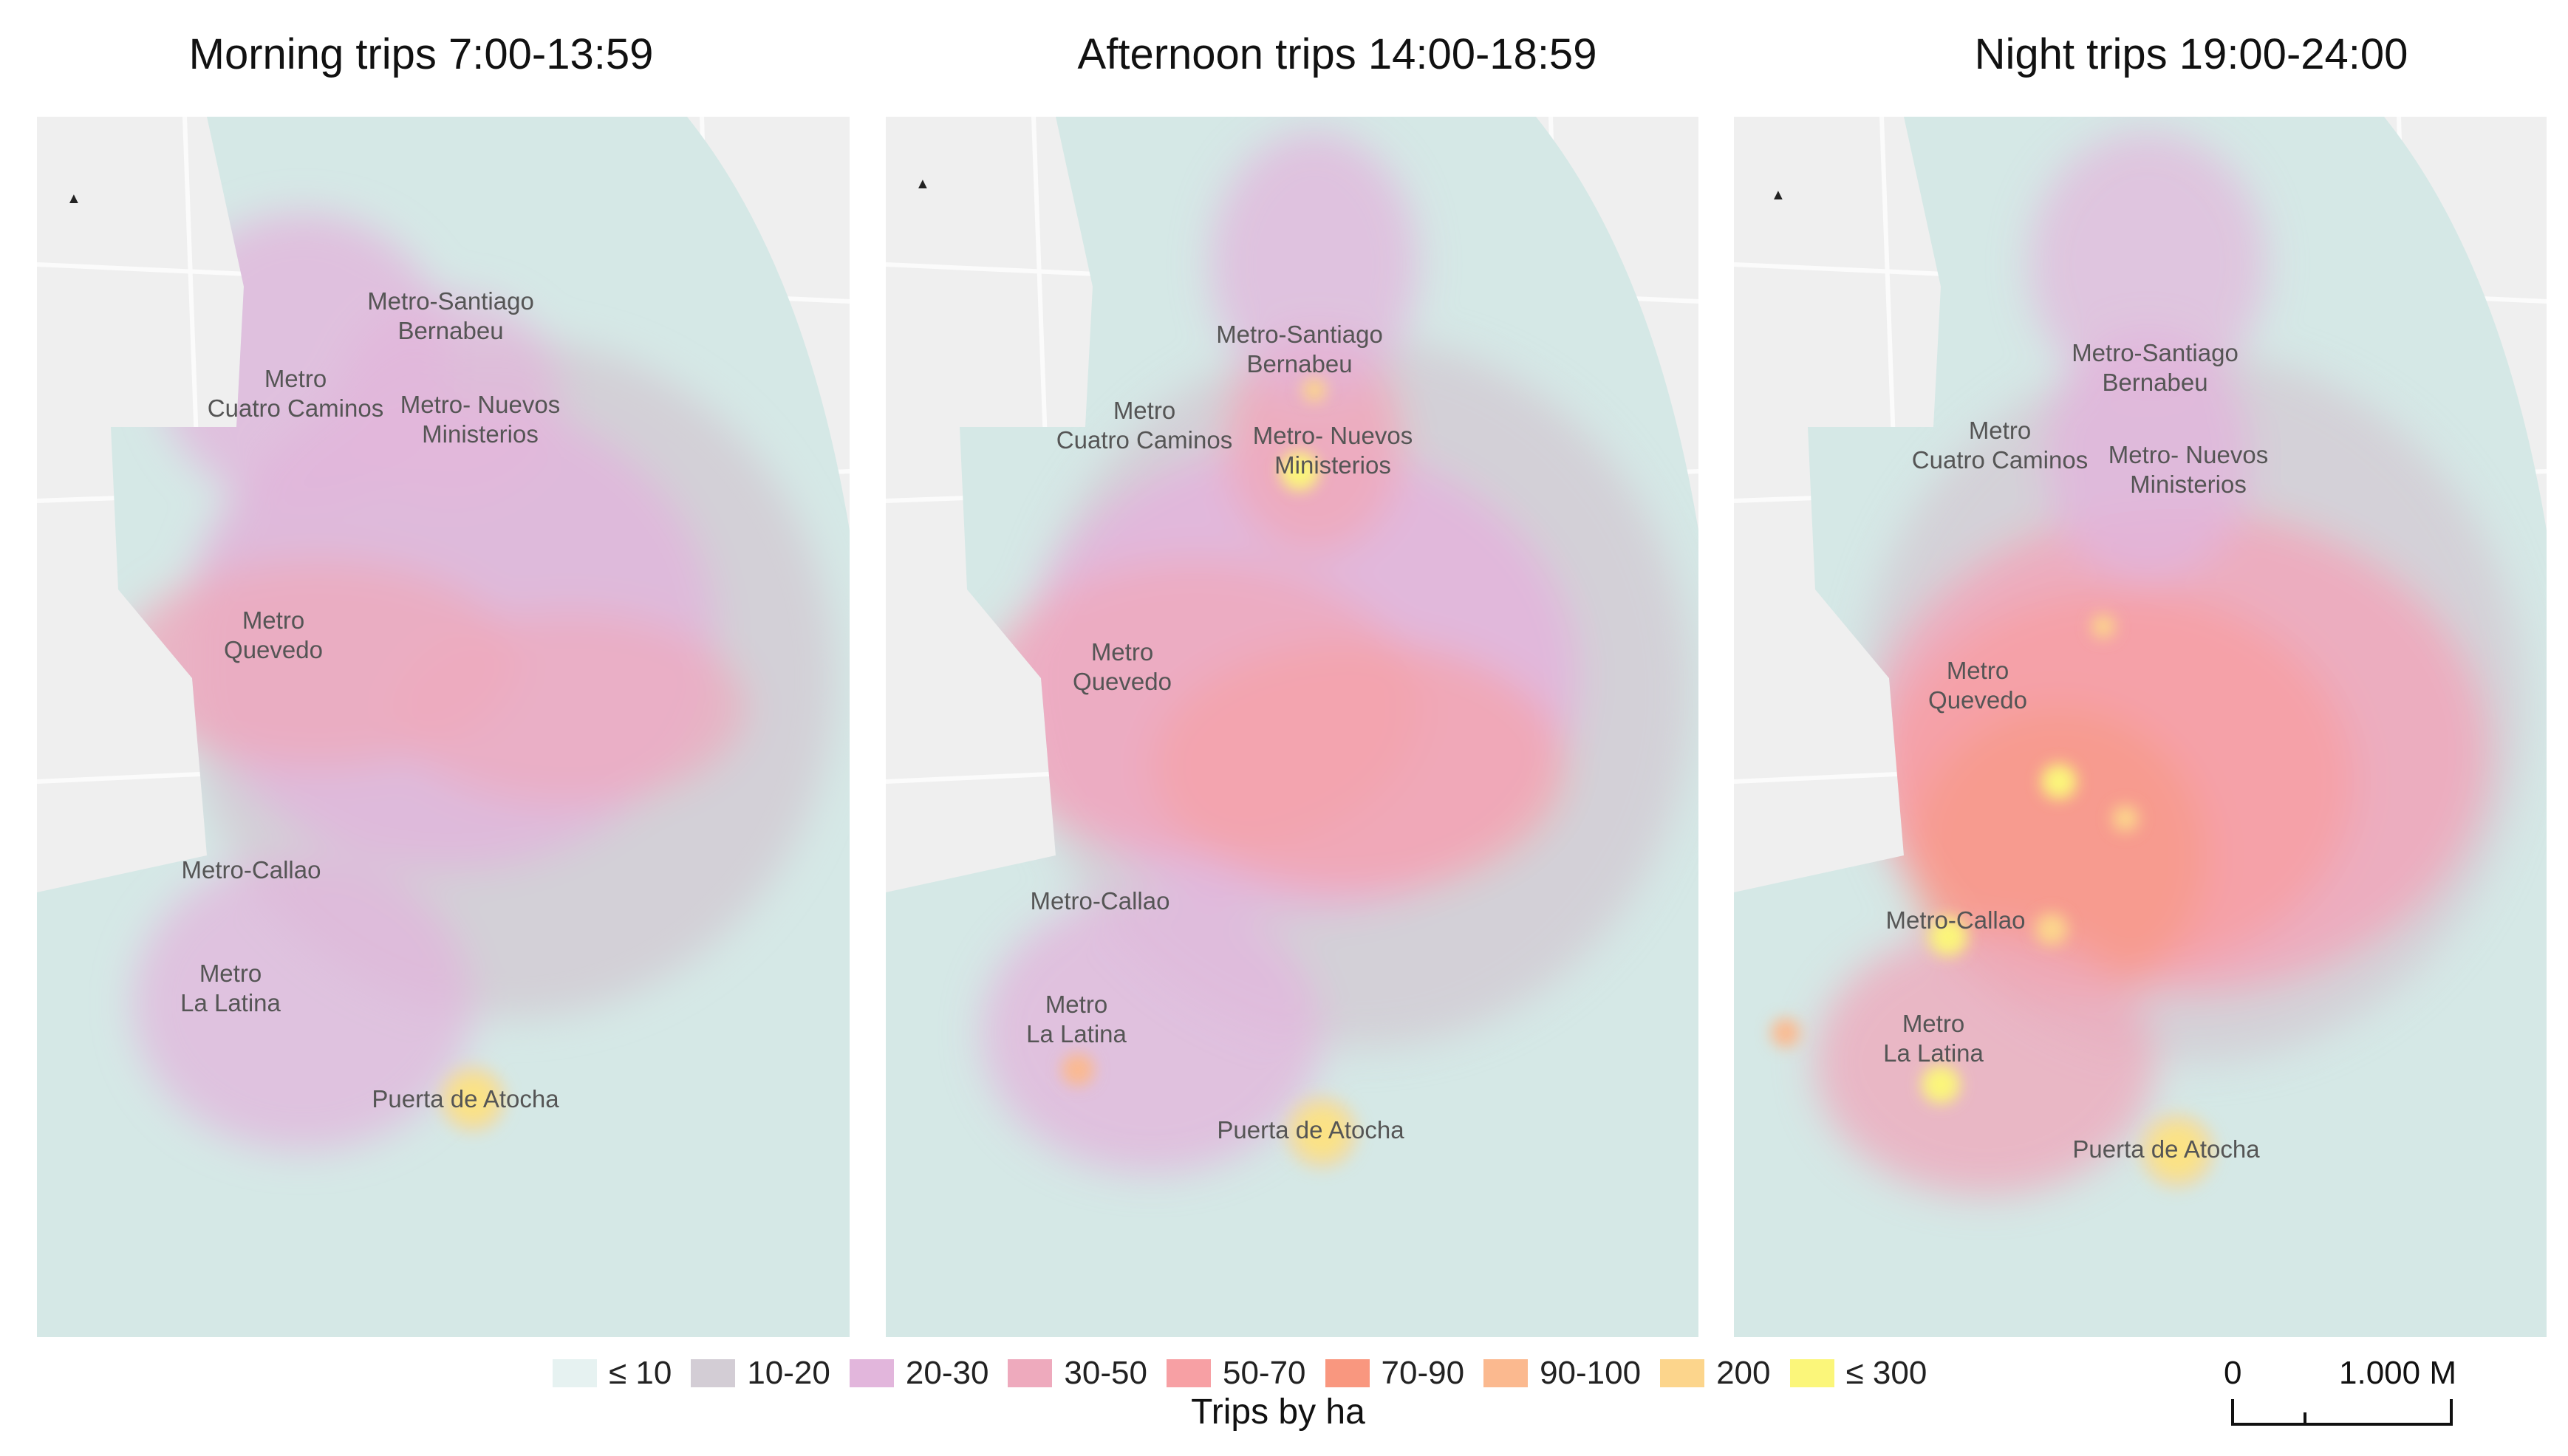 This screenshot has height=1456, width=2568. I want to click on legend-item: ≤ 300, so click(1858, 1373).